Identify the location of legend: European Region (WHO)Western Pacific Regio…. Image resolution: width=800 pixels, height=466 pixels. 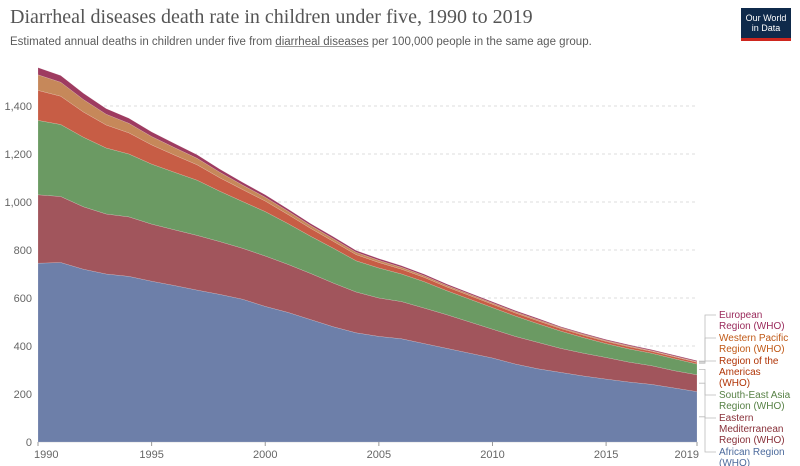
(745, 388).